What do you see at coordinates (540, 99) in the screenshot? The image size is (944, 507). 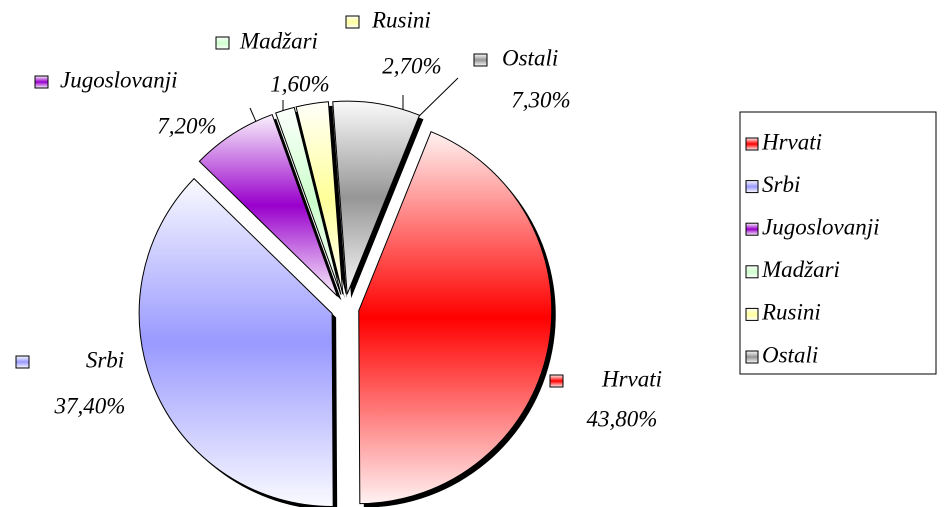 I see `data-label: 7,30%` at bounding box center [540, 99].